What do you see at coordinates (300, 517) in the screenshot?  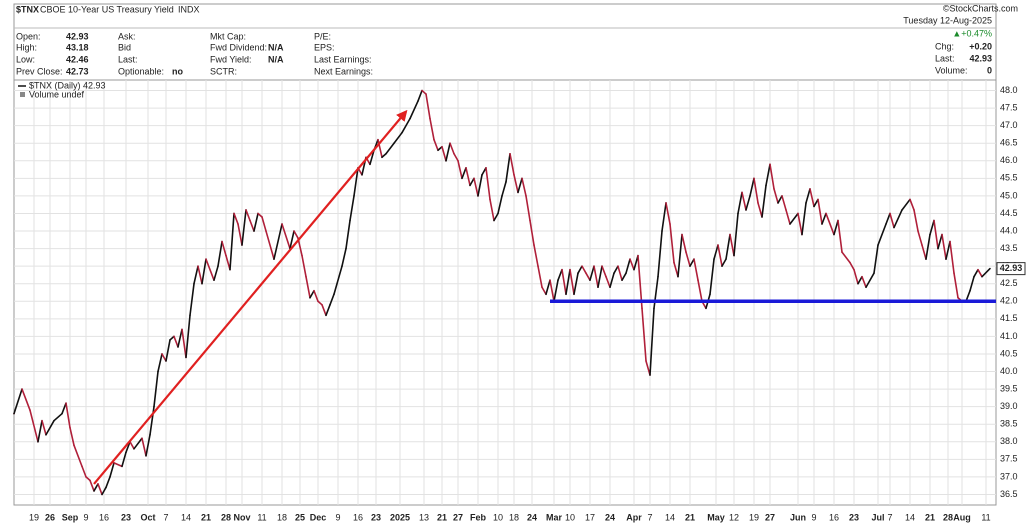 I see `x-tick-label: 25` at bounding box center [300, 517].